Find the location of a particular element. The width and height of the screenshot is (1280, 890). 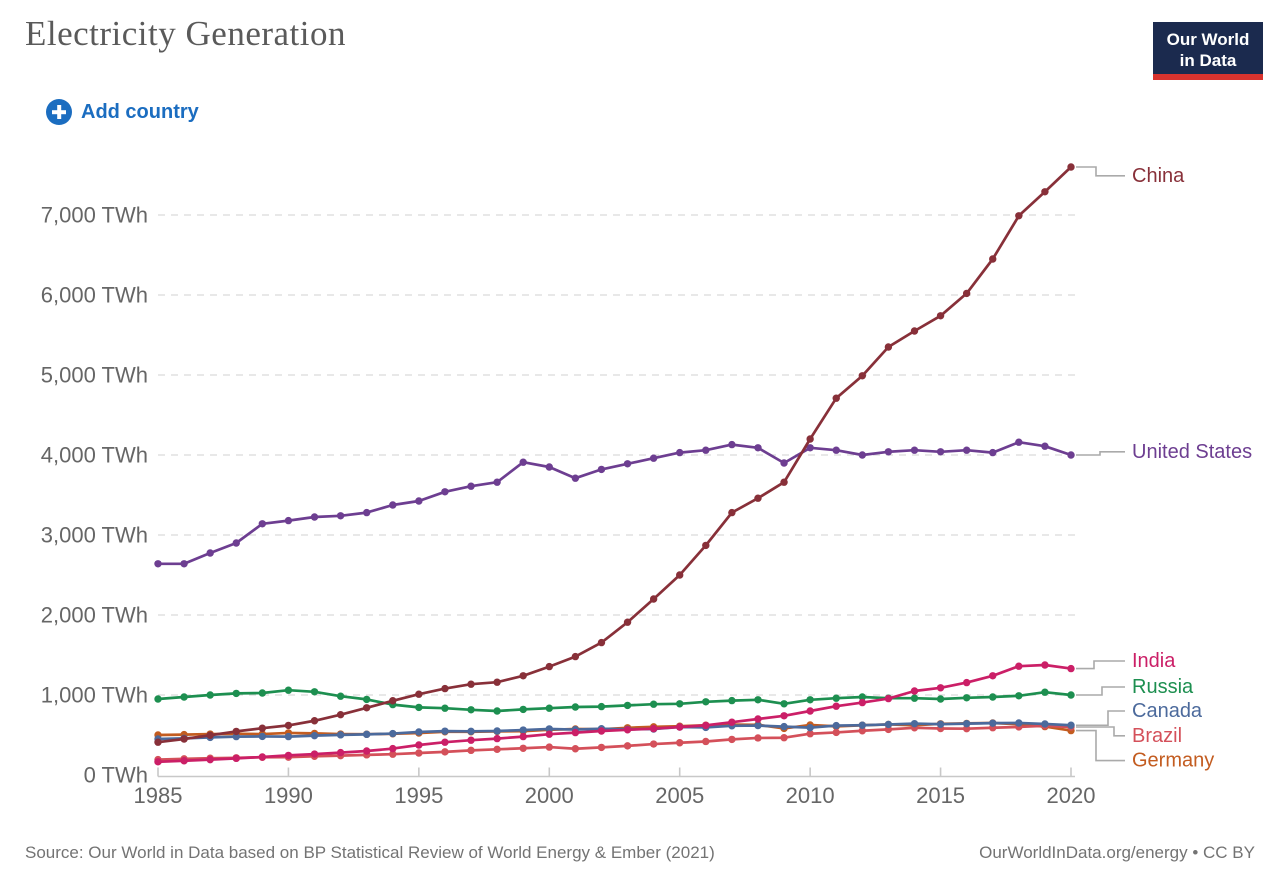

series-label-united-states: United States is located at coordinates (1192, 452).